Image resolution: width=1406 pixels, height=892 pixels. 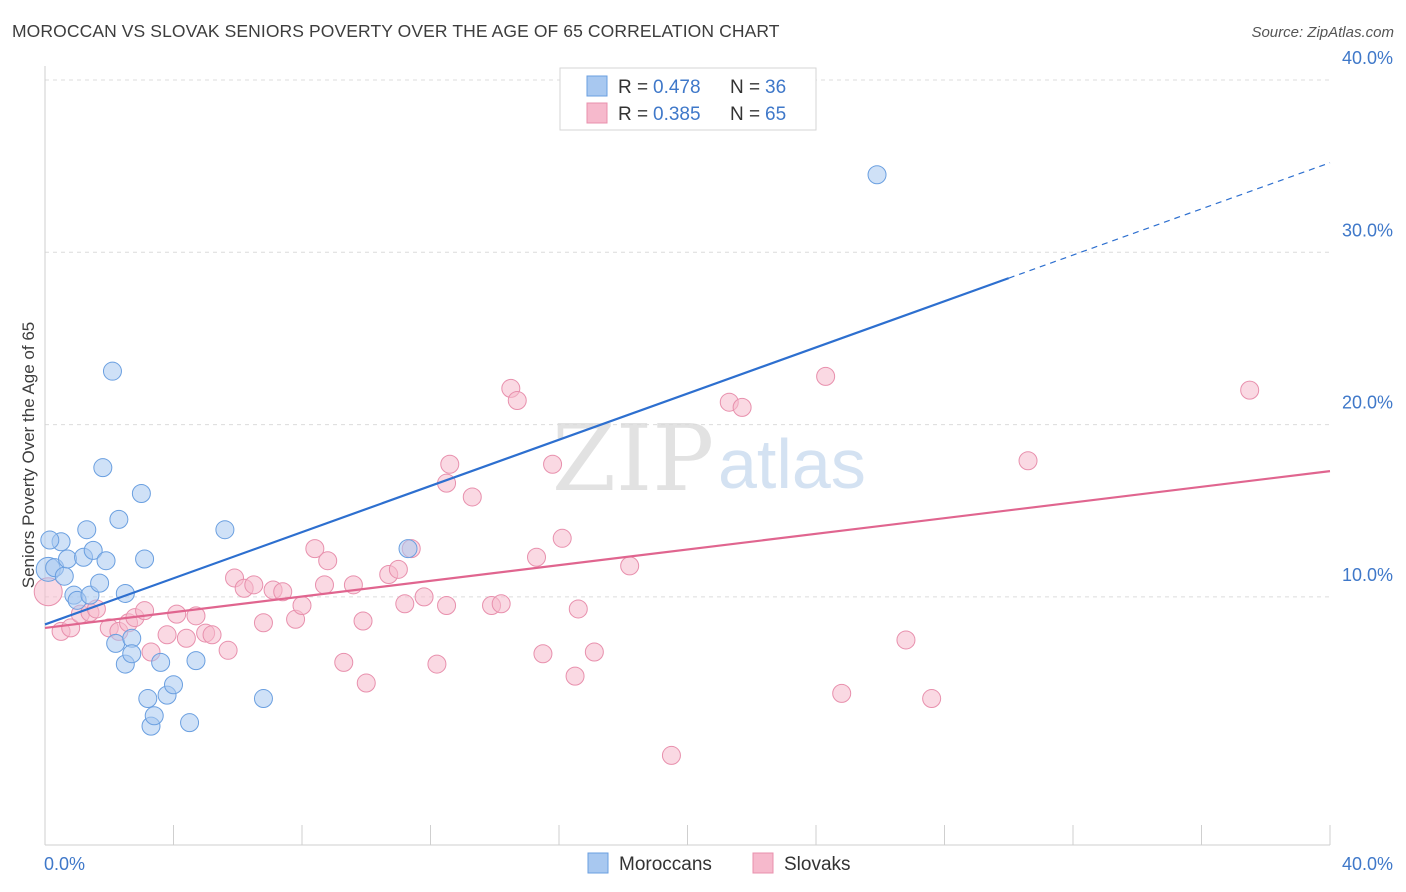 What do you see at coordinates (792, 464) in the screenshot?
I see `watermark-atlas: atlas` at bounding box center [792, 464].